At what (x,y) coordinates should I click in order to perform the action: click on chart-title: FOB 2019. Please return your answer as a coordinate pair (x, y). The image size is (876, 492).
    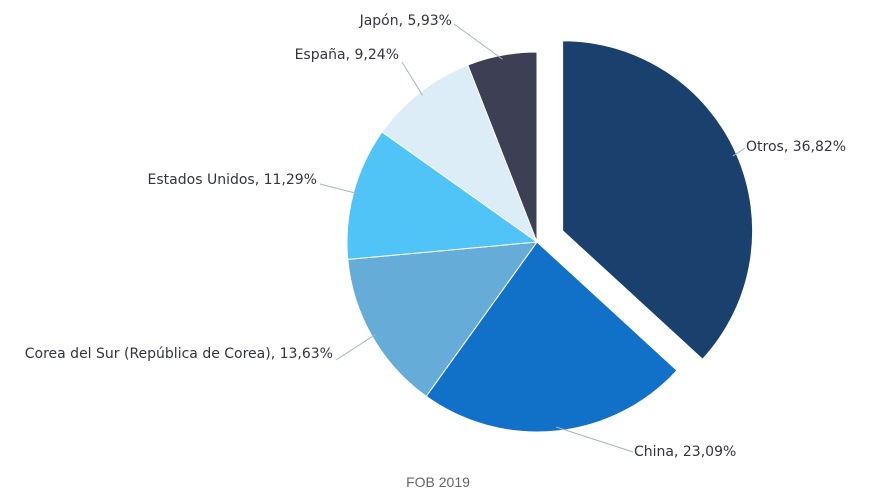
    Looking at the image, I should click on (438, 482).